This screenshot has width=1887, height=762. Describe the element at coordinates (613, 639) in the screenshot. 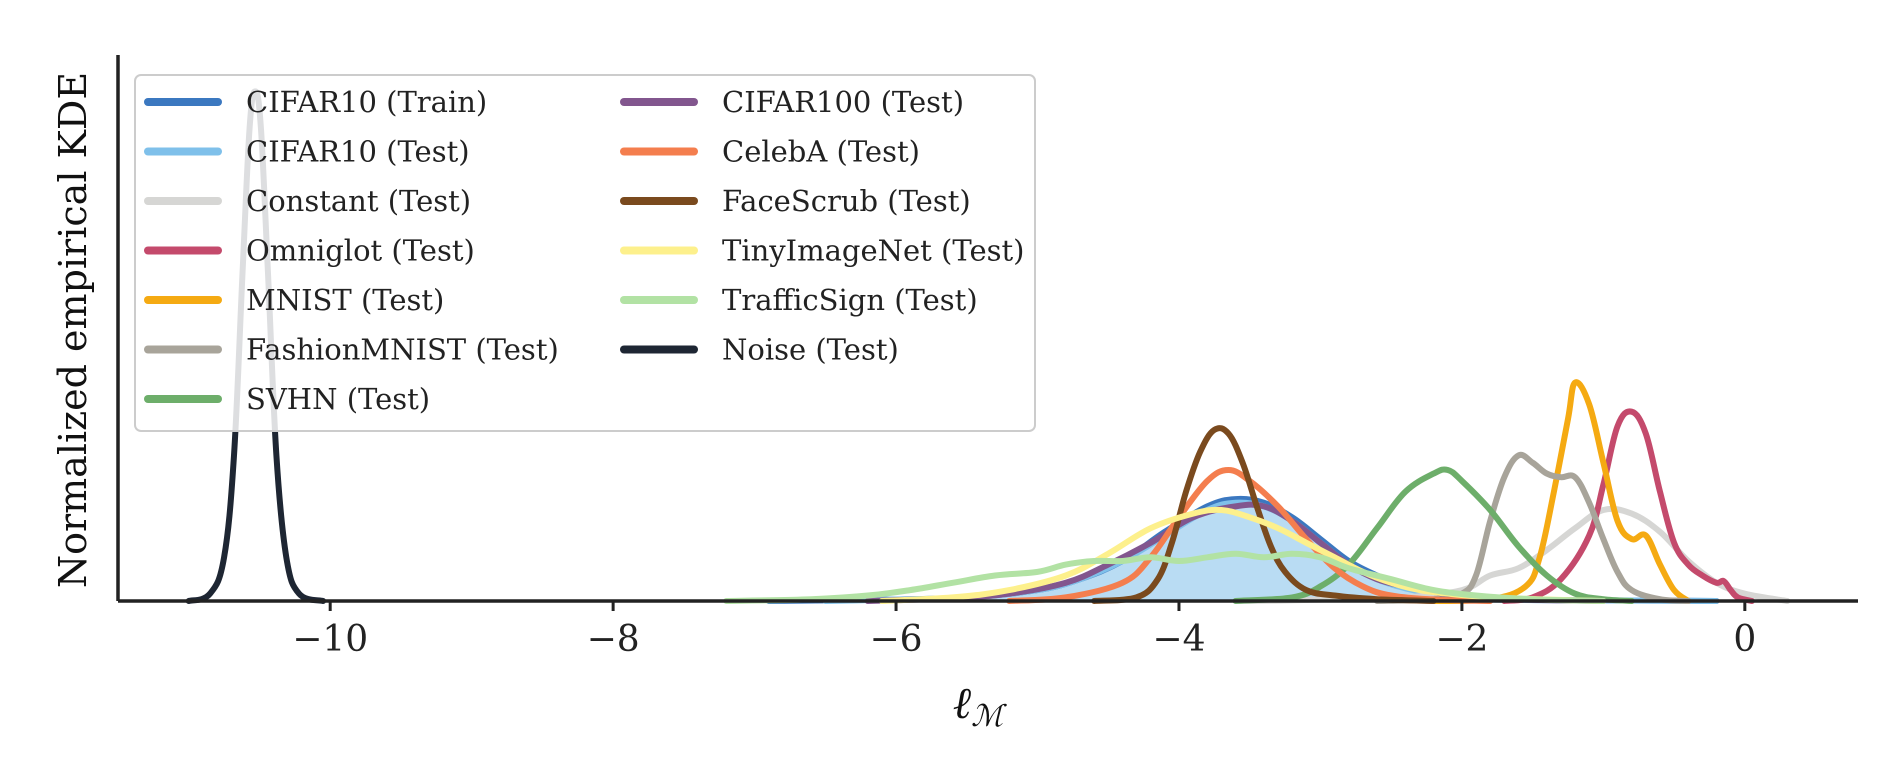

I see `x-tick-label: −8` at that location.